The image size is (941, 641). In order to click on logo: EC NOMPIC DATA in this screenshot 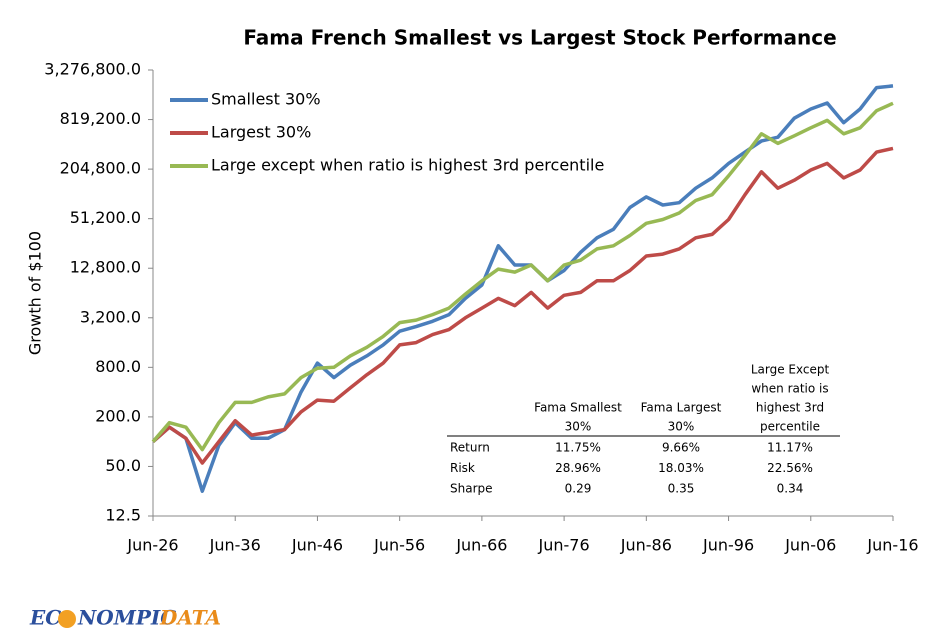, I will do `click(125, 618)`.